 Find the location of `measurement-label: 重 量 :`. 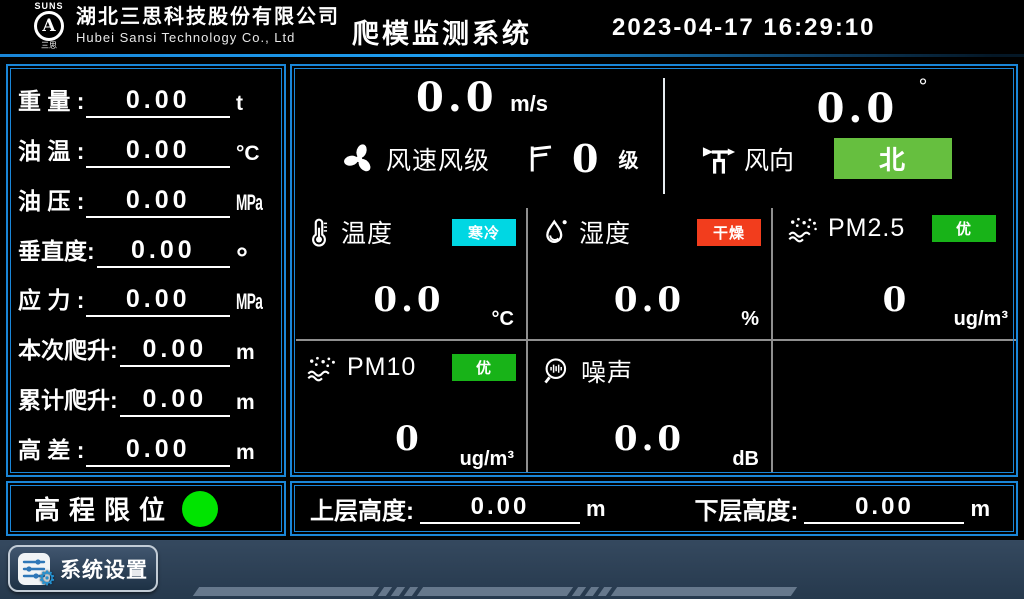

measurement-label: 重 量 : is located at coordinates (51, 101).